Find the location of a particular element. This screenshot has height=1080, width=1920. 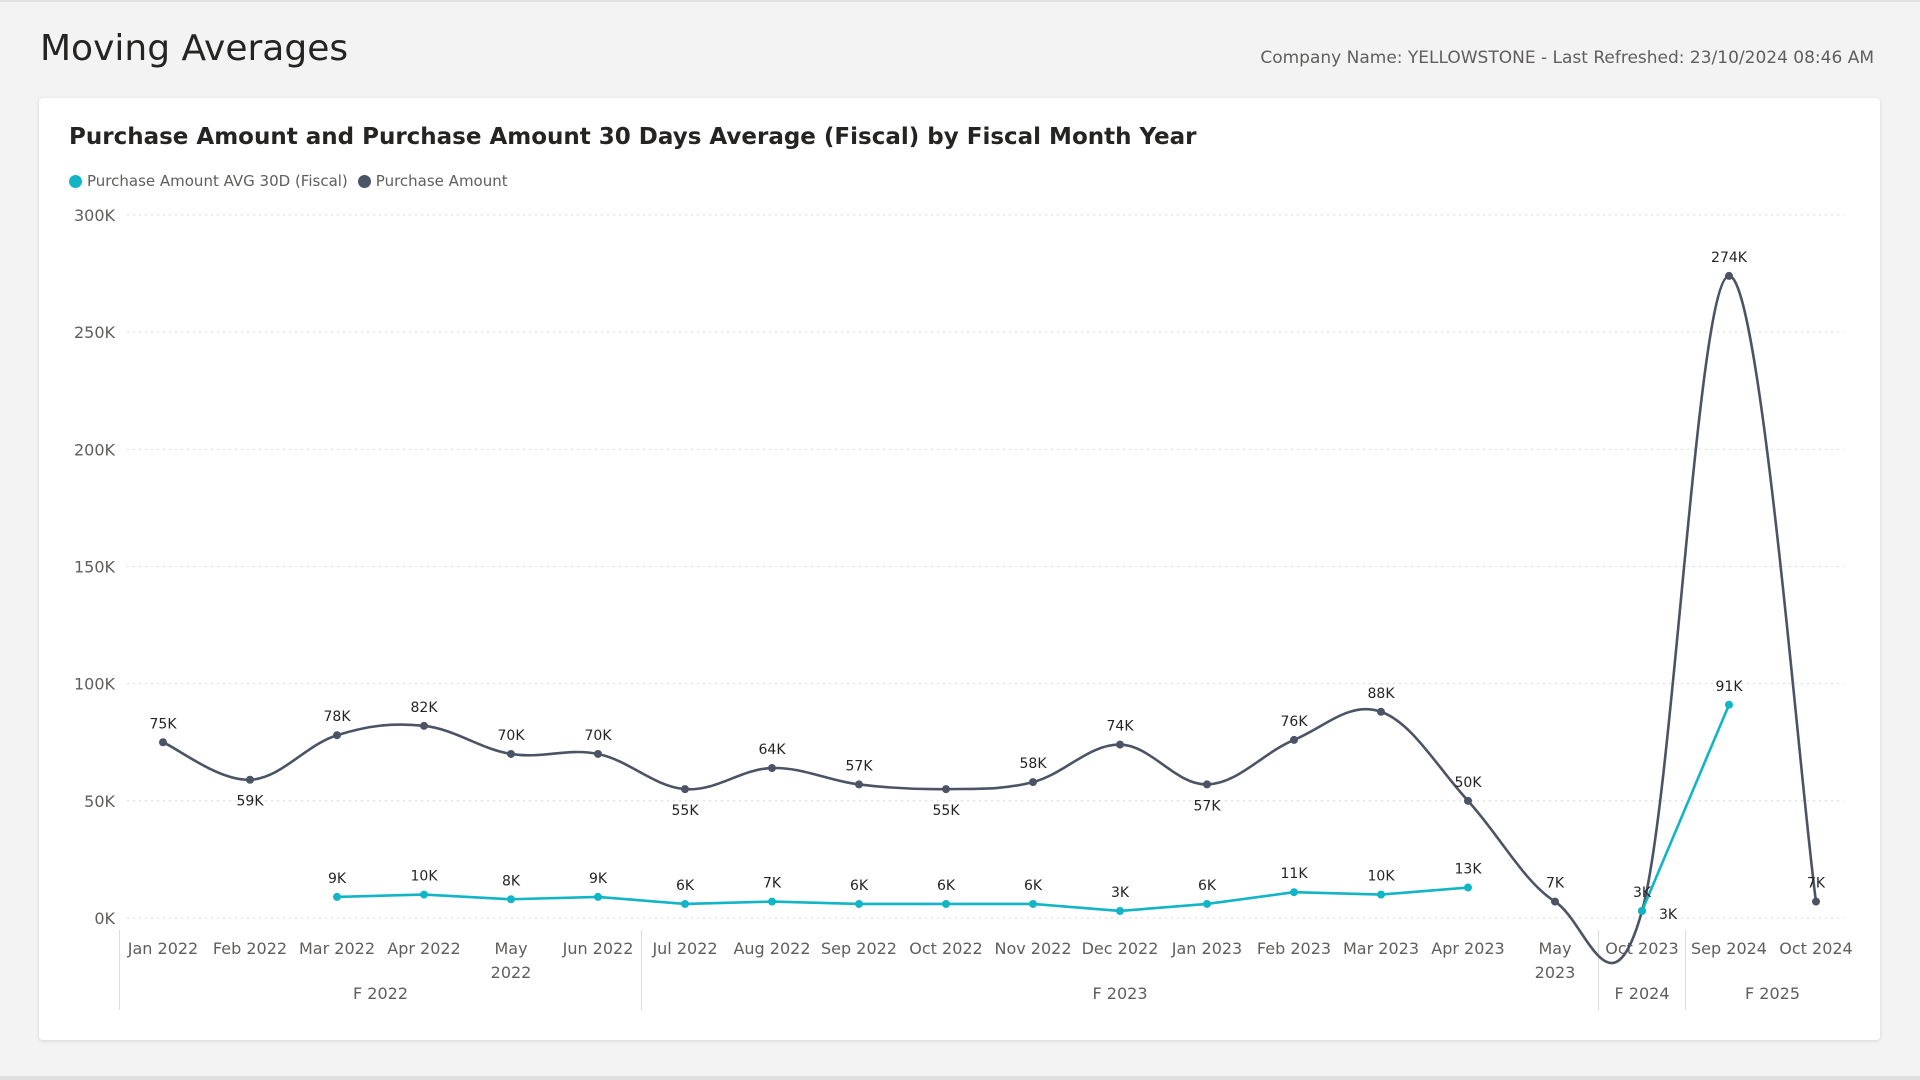

x-tick-label: Sep 2024 is located at coordinates (1729, 948).